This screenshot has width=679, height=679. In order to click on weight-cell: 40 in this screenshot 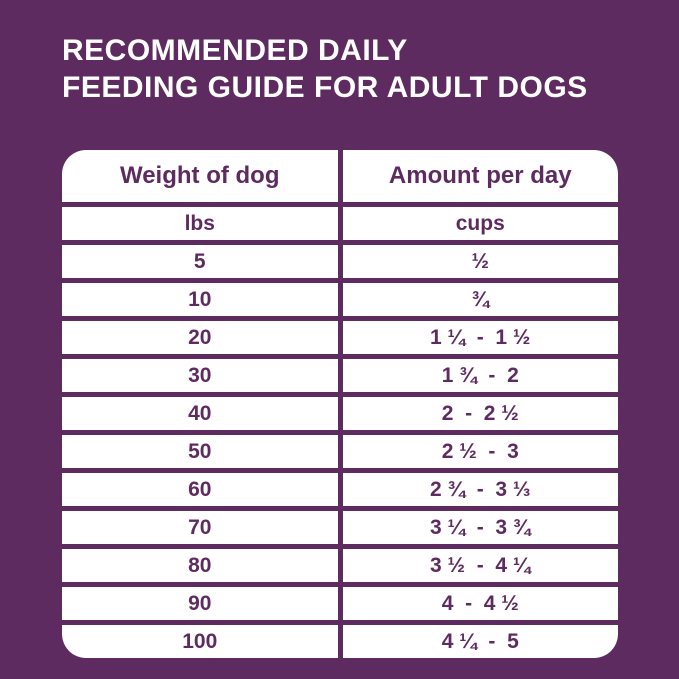, I will do `click(200, 413)`.